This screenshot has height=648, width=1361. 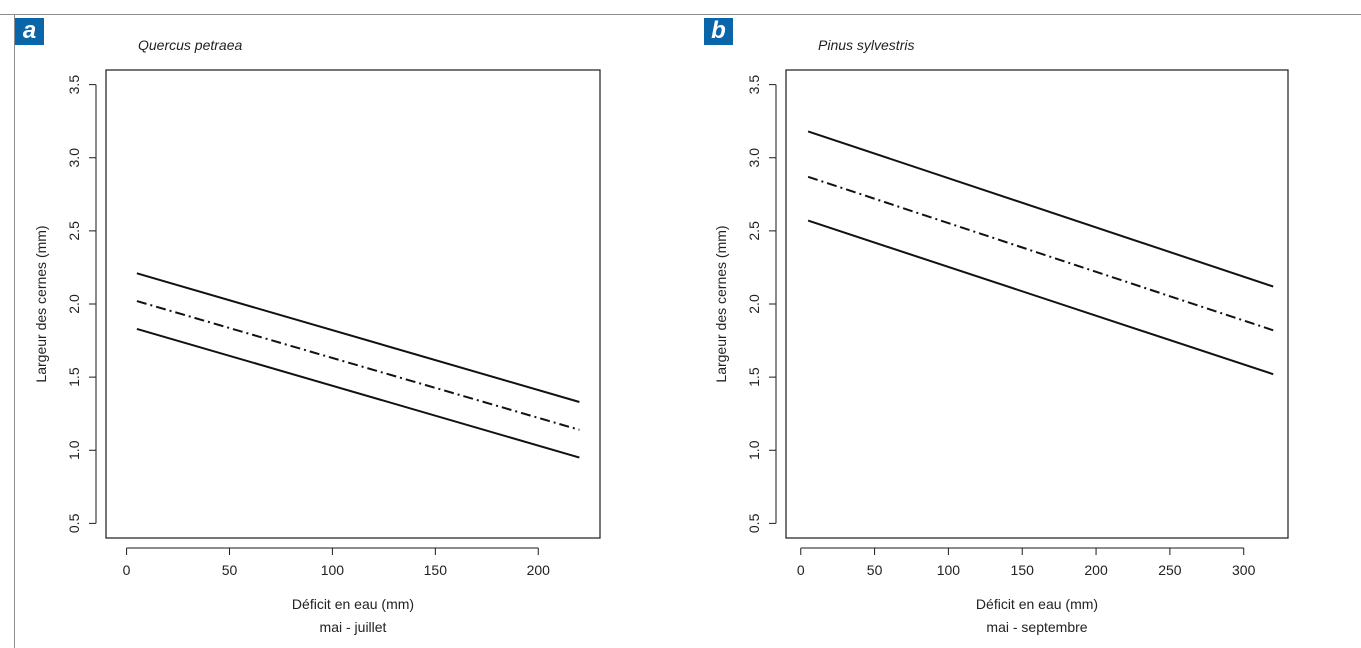 What do you see at coordinates (949, 570) in the screenshot?
I see `chart-b-x-tick-label-2: 100` at bounding box center [949, 570].